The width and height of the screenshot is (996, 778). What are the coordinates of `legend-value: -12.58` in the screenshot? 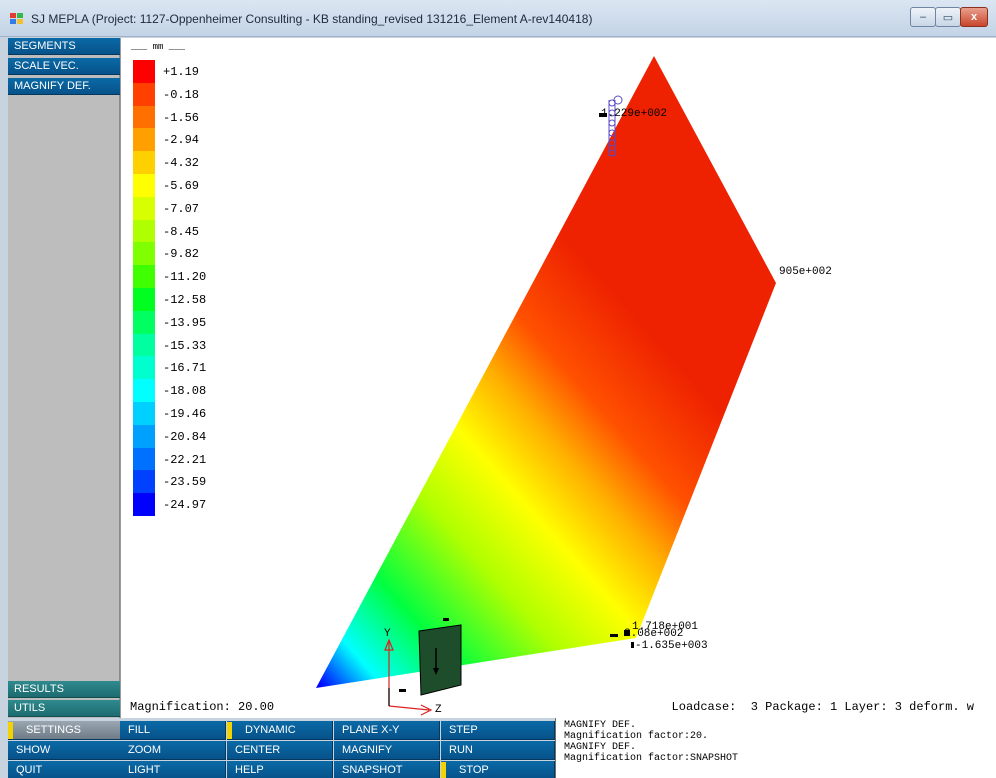 It's located at (185, 300).